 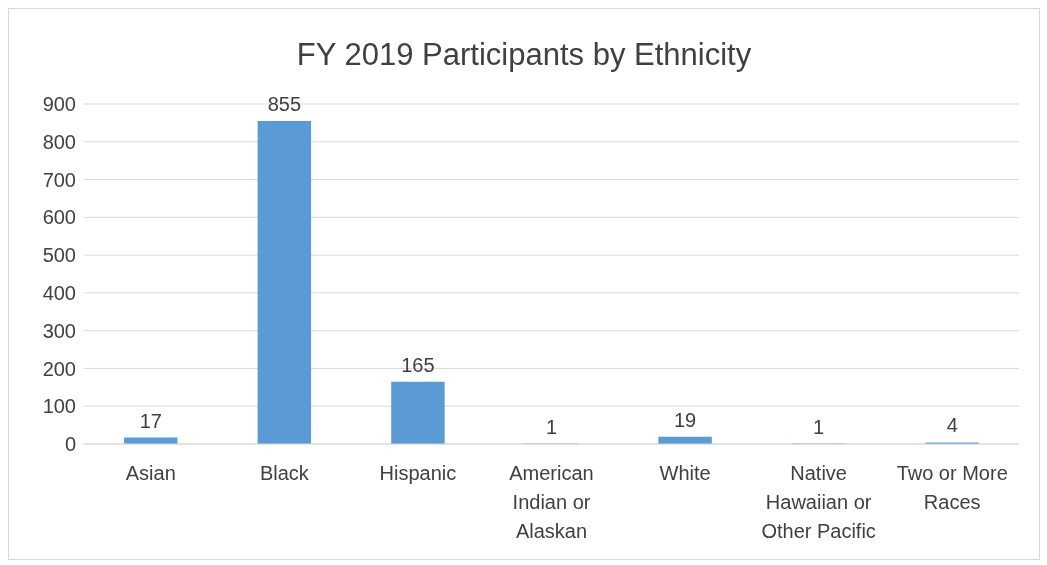 I want to click on x-tick-label: Asian, so click(x=150, y=473).